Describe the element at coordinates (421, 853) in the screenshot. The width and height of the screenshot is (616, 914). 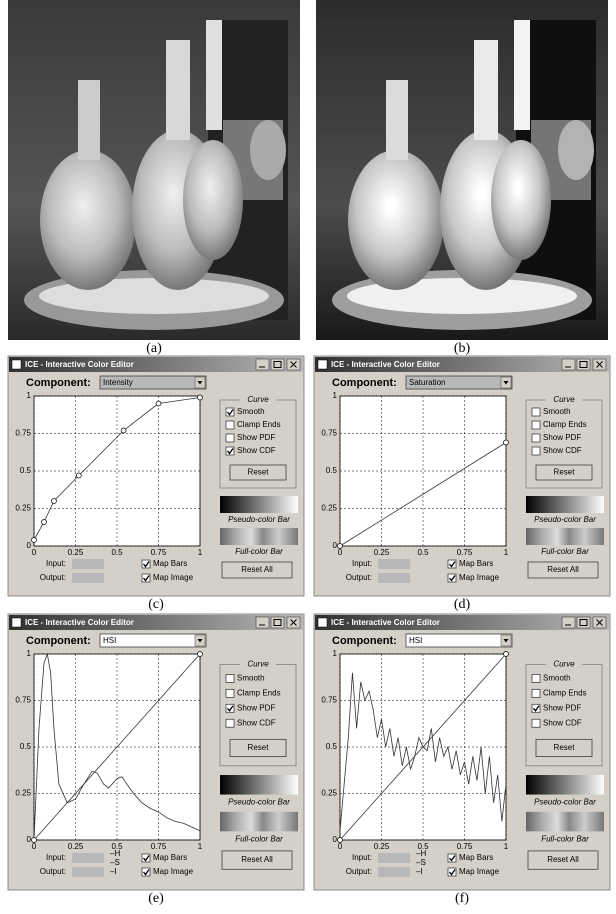
I see `channel-label: –H` at that location.